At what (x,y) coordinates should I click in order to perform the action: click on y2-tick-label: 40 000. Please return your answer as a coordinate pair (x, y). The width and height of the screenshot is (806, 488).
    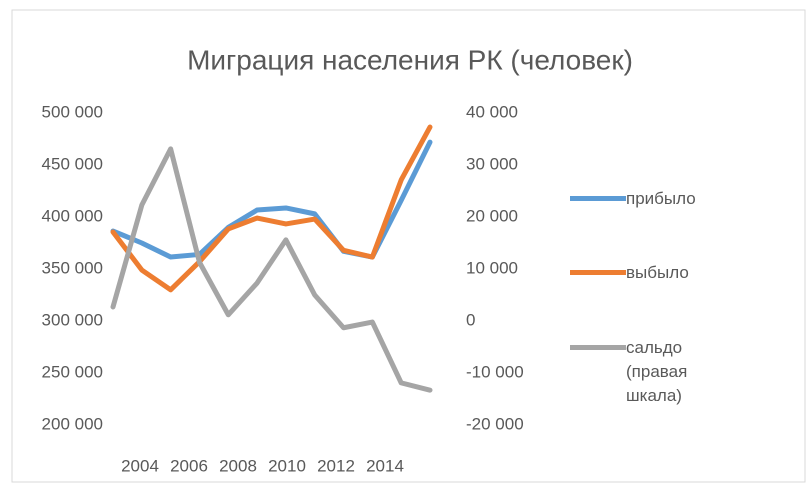
    Looking at the image, I should click on (492, 111).